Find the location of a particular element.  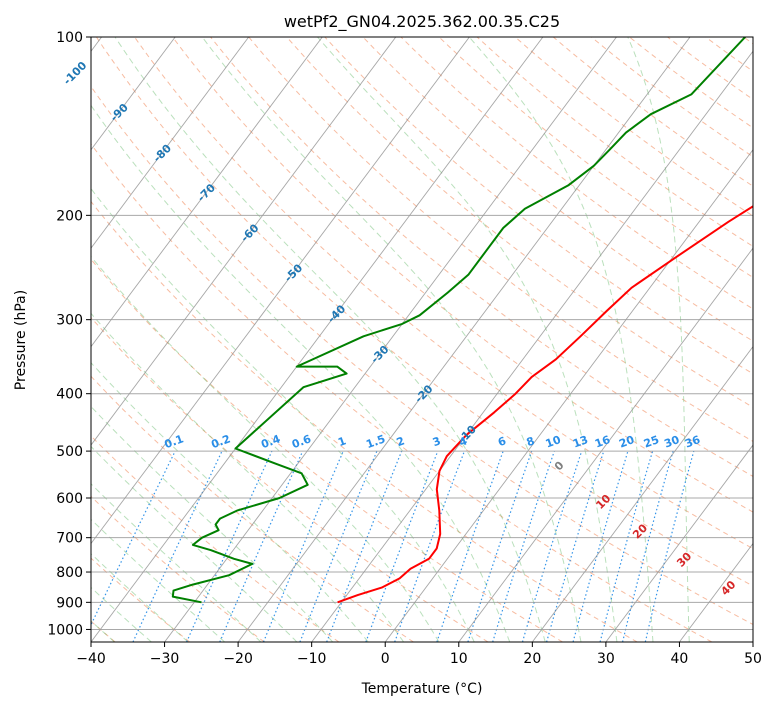

y-tick-label: 800 is located at coordinates (69, 573).